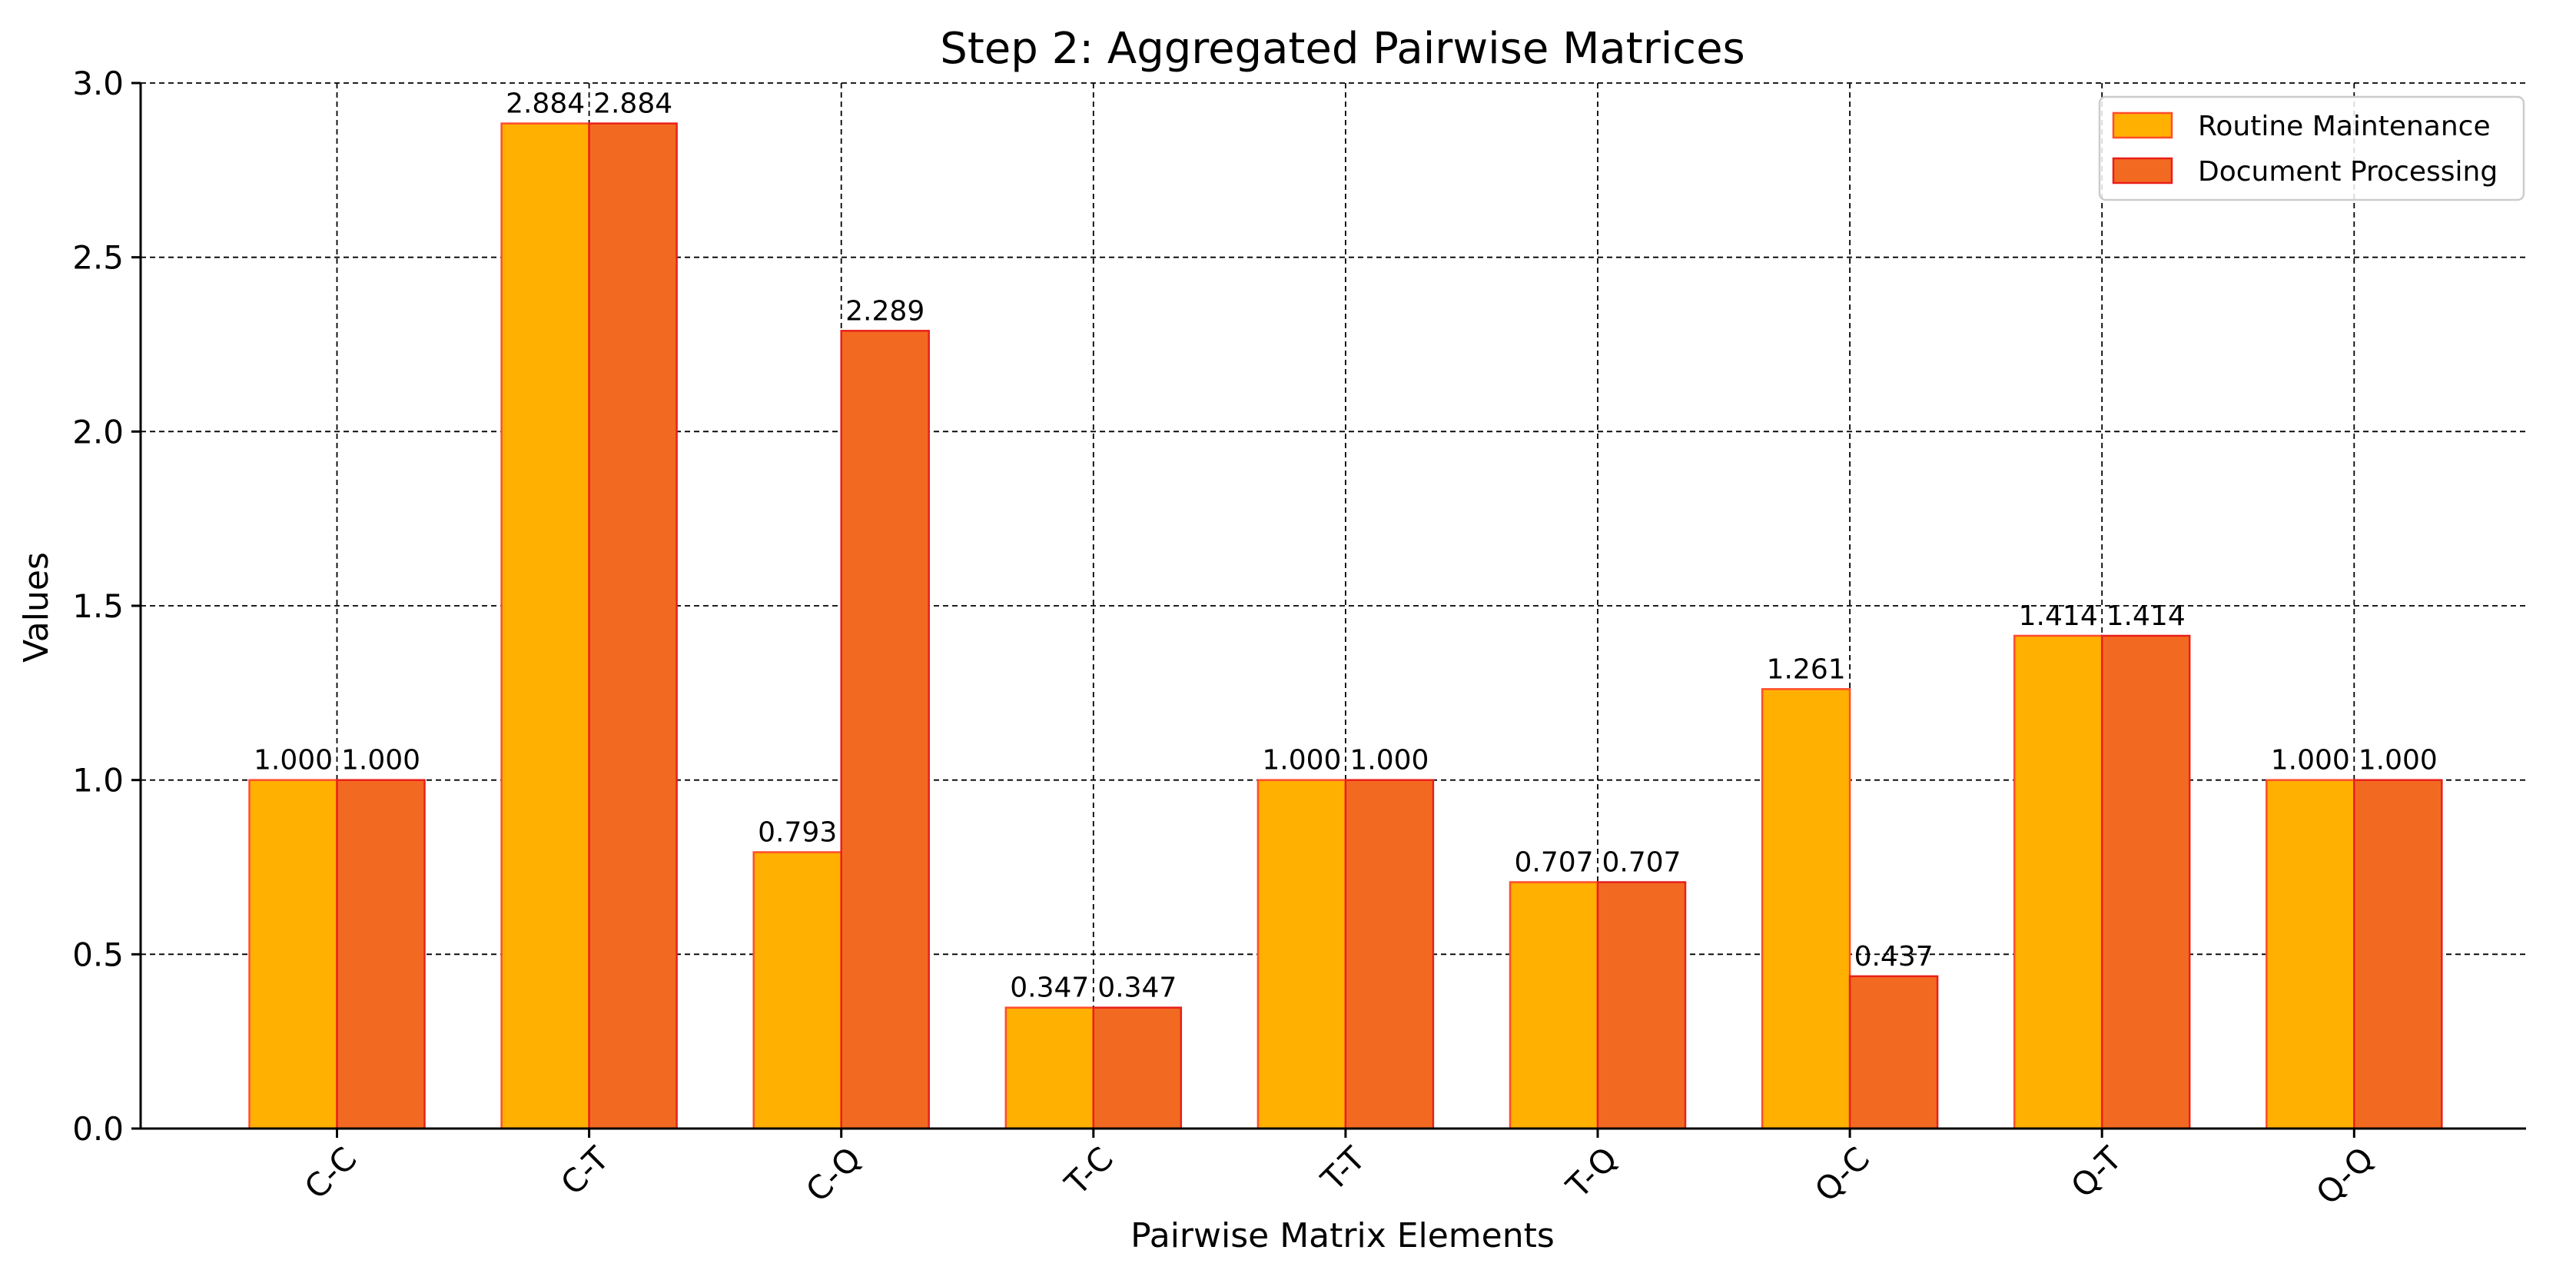 The height and width of the screenshot is (1280, 2576). I want to click on bar-routine-maintenance-t-c, so click(1049, 1068).